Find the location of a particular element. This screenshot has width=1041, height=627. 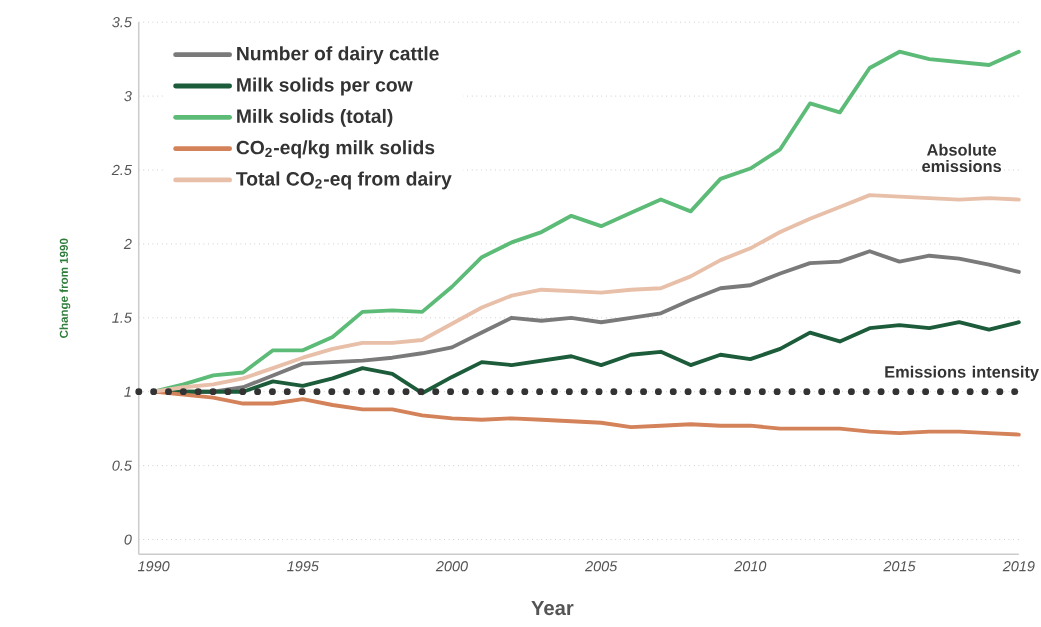

annotation: Absolute emissions is located at coordinates (962, 158).